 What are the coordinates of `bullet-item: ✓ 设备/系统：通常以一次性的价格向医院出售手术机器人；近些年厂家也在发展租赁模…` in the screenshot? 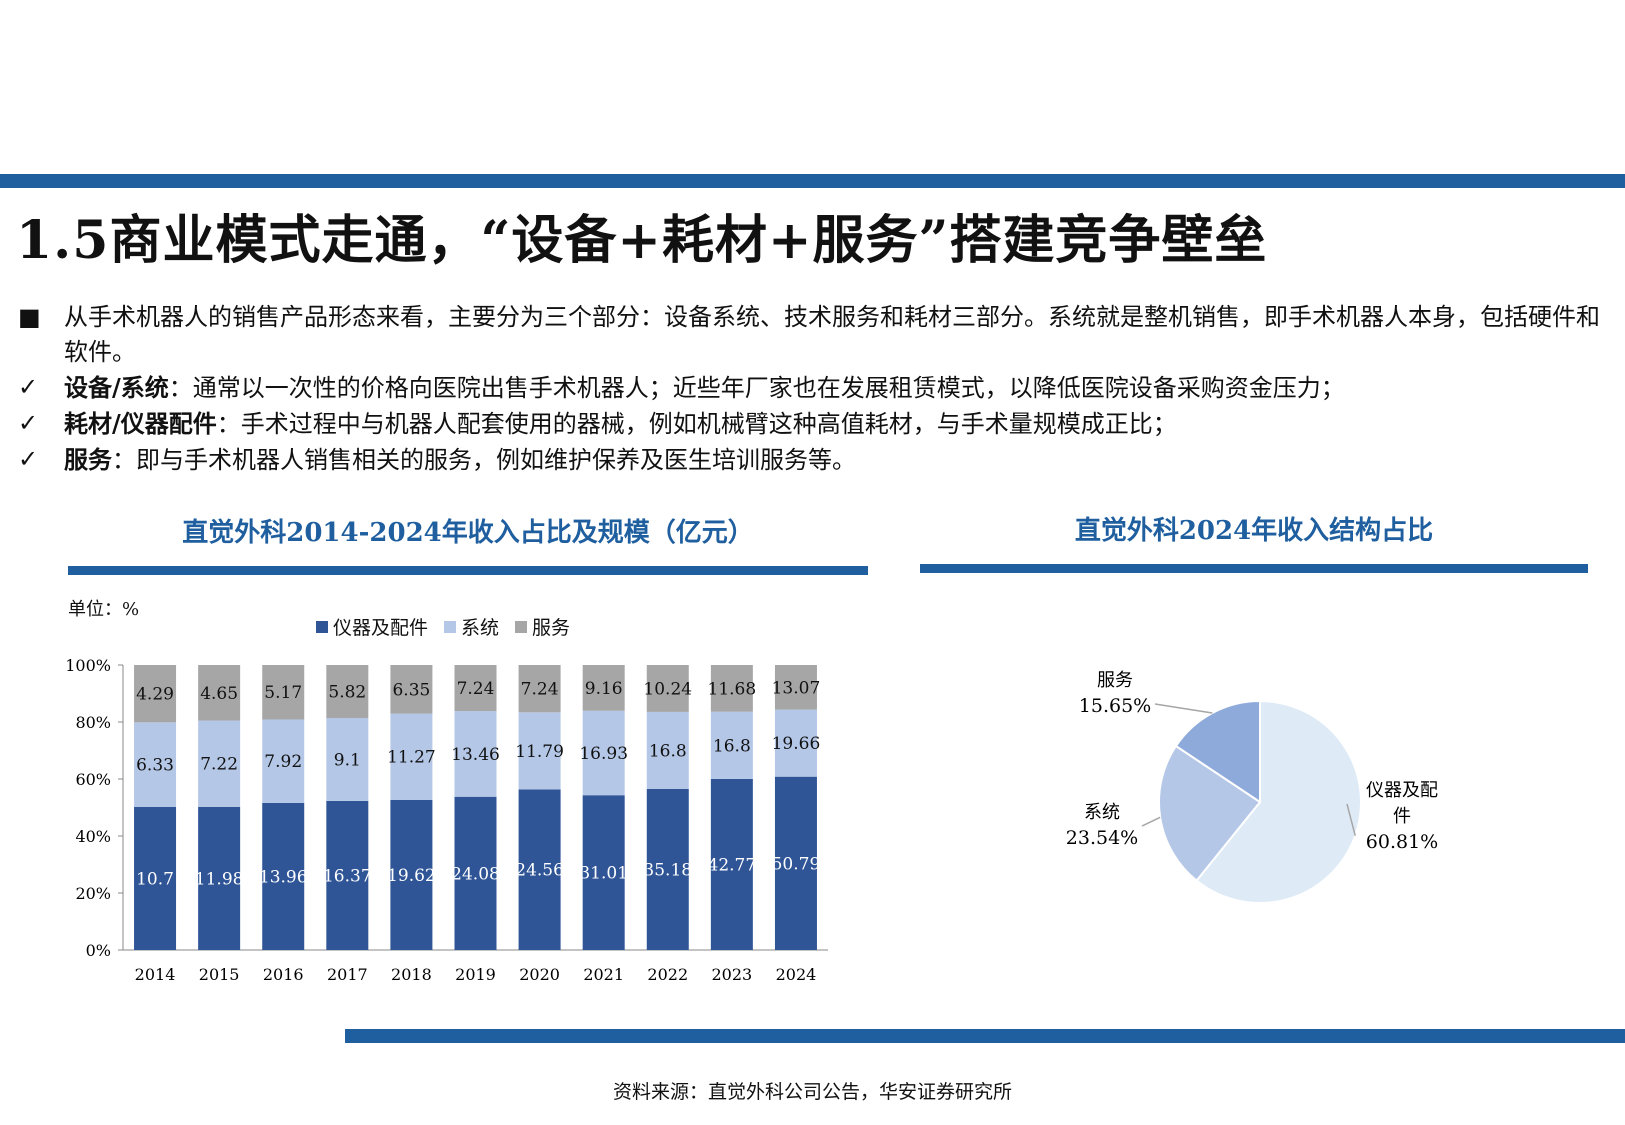 It's located at (813, 388).